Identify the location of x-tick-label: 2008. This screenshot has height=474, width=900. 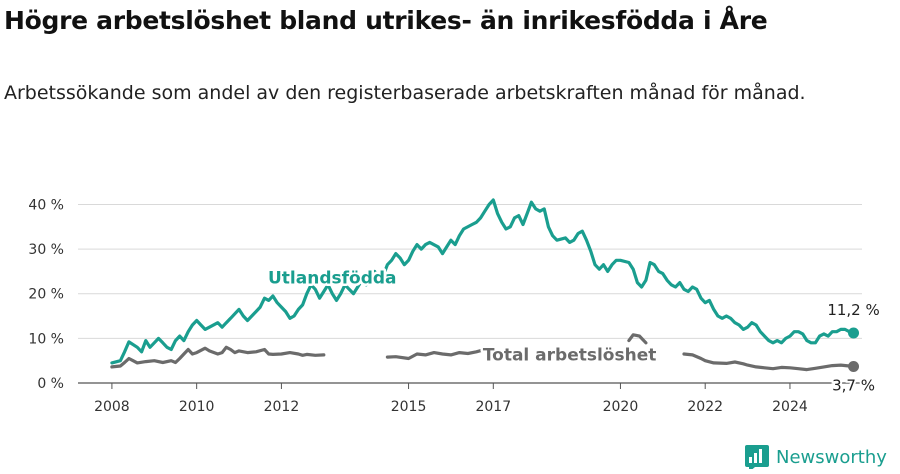
(112, 407).